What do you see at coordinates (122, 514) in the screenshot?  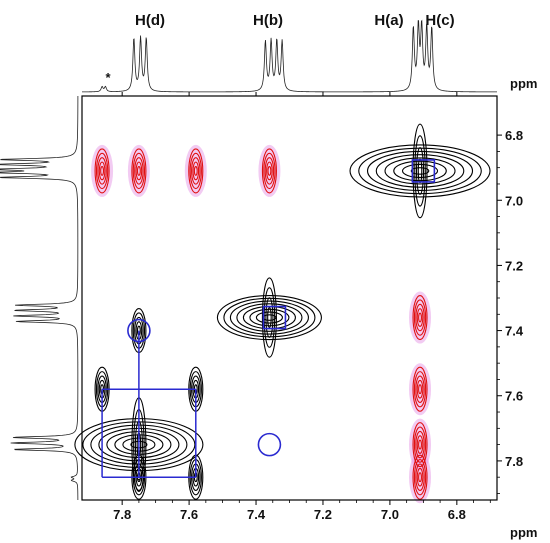 I see `x-tick-label: 7.8` at bounding box center [122, 514].